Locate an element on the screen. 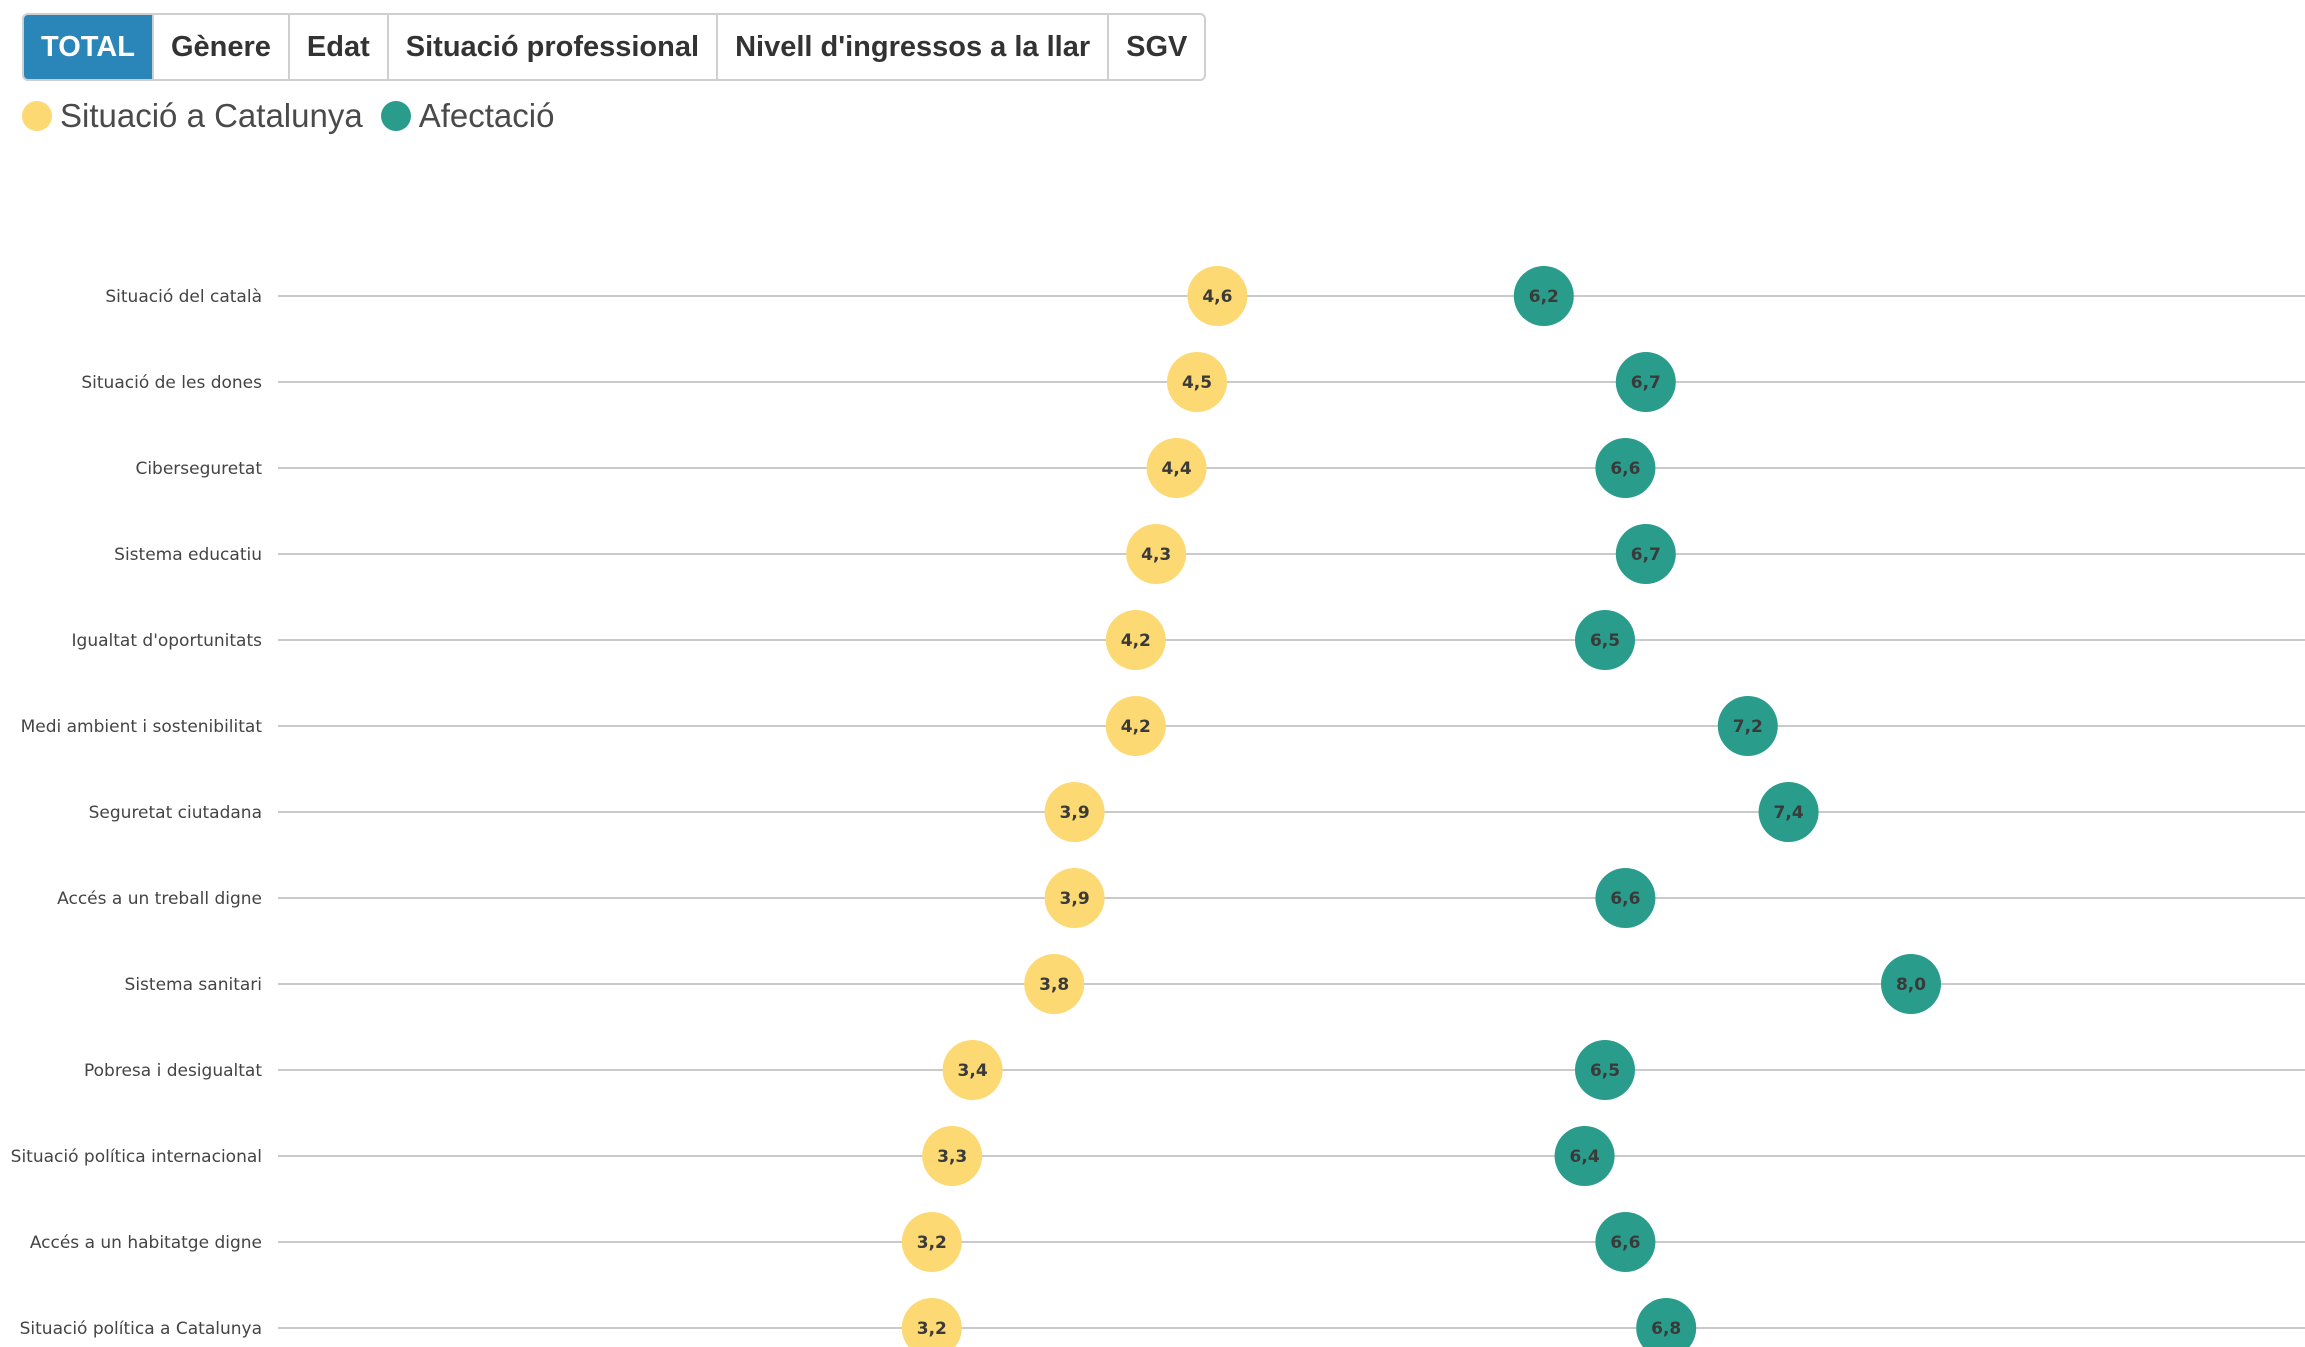 The height and width of the screenshot is (1347, 2305). value-label: 6,8 is located at coordinates (1666, 1329).